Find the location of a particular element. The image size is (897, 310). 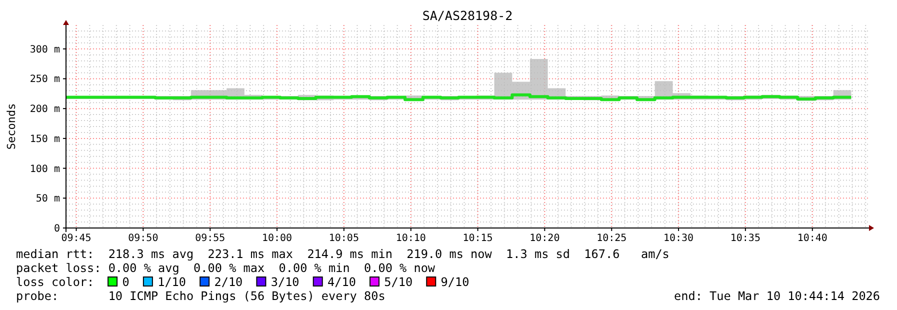

y-tick-label: 0 is located at coordinates (57, 229).